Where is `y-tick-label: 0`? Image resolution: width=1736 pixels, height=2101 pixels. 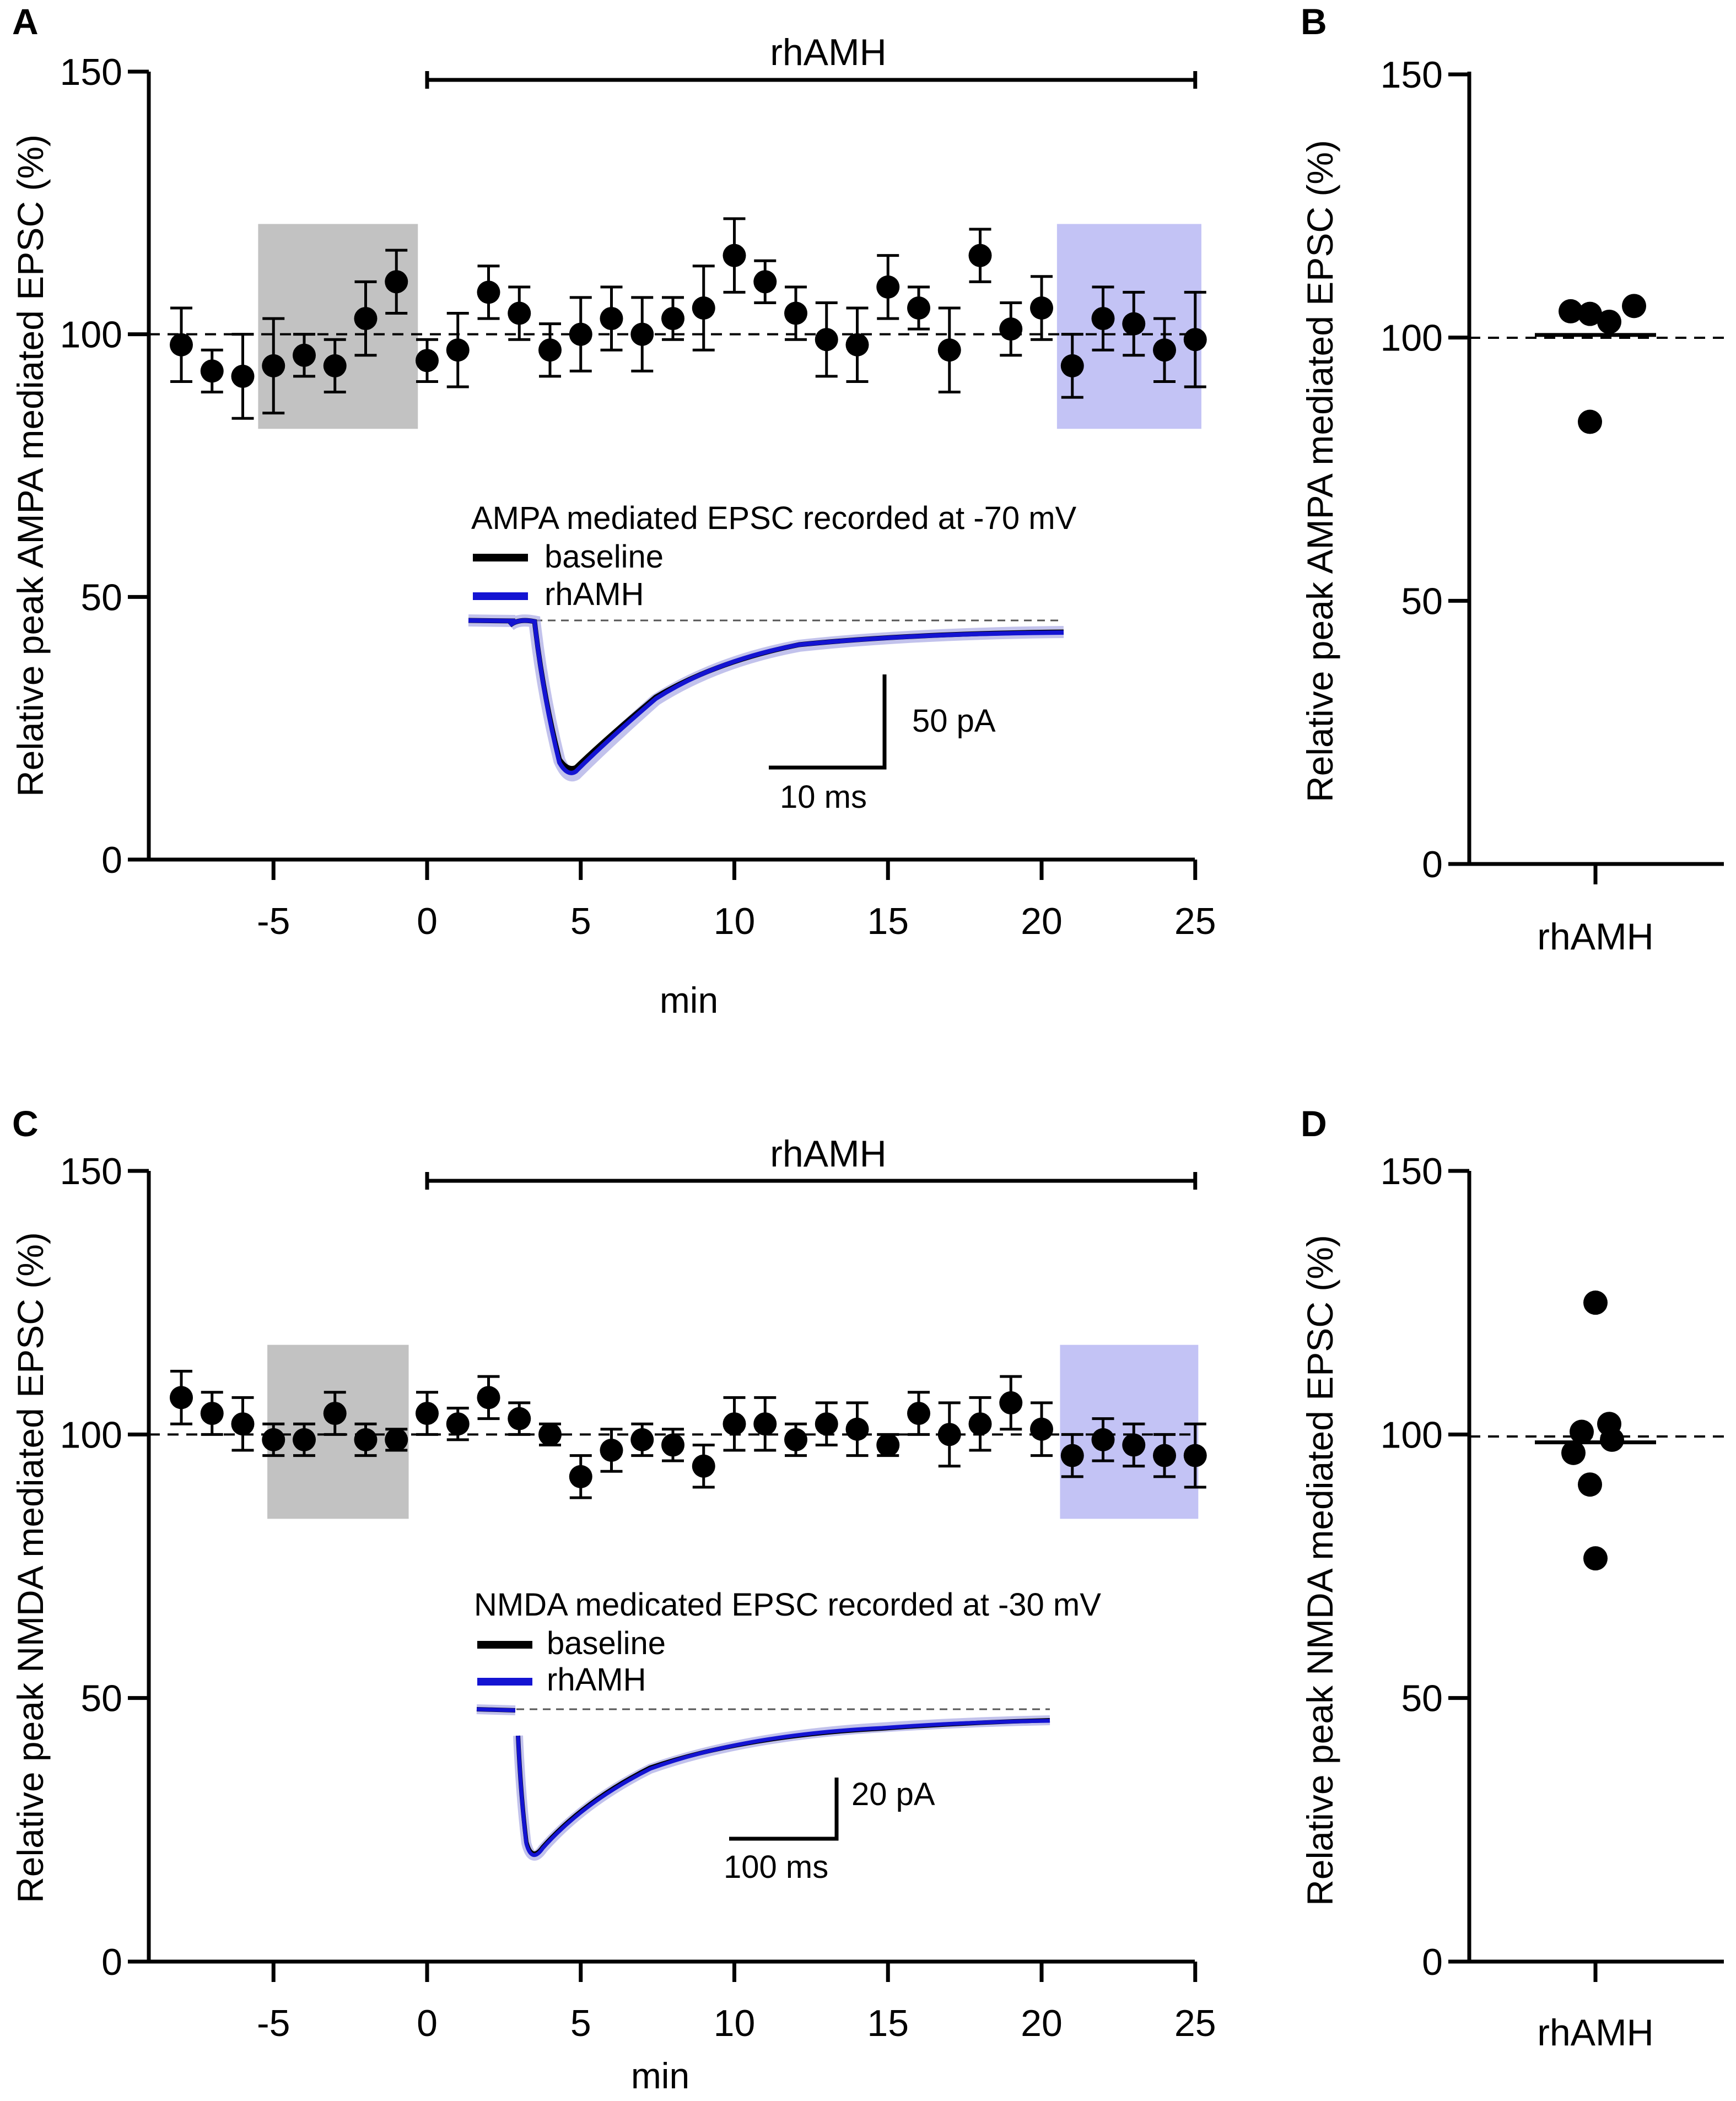
y-tick-label: 0 is located at coordinates (1432, 1962).